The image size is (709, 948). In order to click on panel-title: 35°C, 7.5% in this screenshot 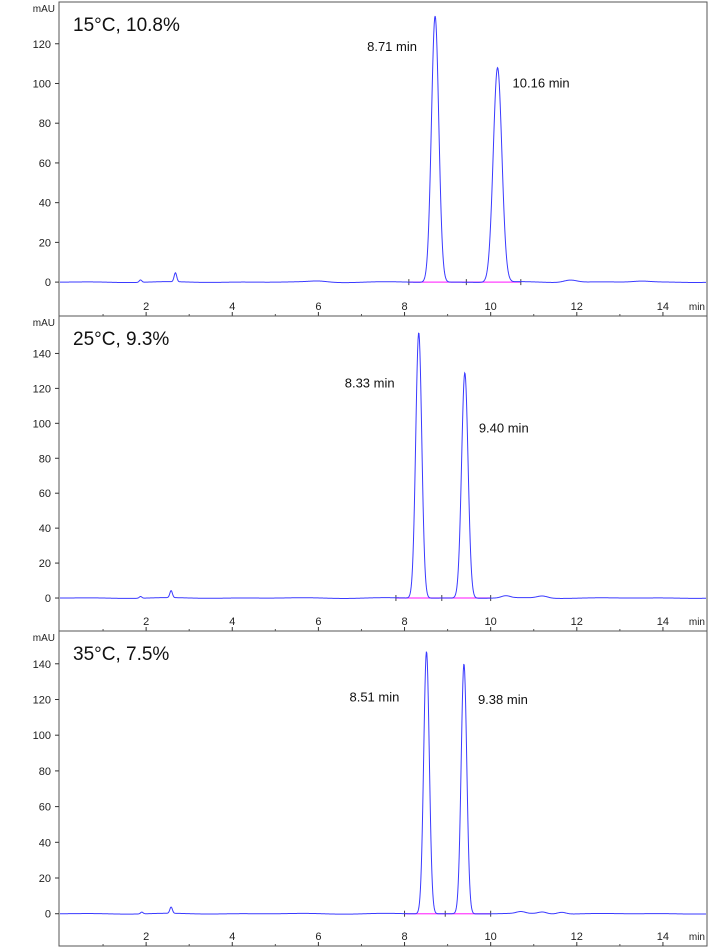, I will do `click(121, 654)`.